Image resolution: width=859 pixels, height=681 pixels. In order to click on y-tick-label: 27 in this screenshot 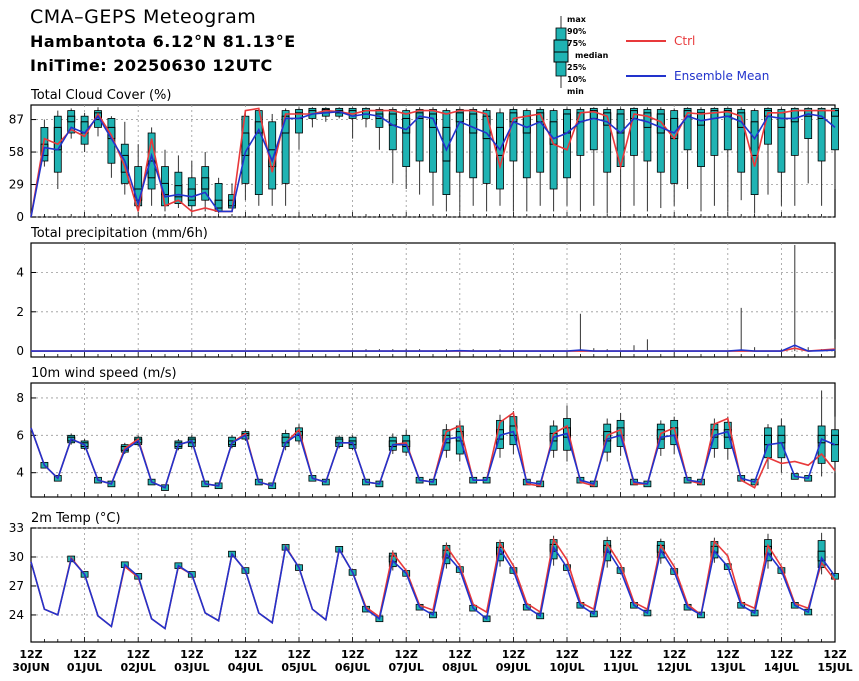, I will do `click(16, 586)`.